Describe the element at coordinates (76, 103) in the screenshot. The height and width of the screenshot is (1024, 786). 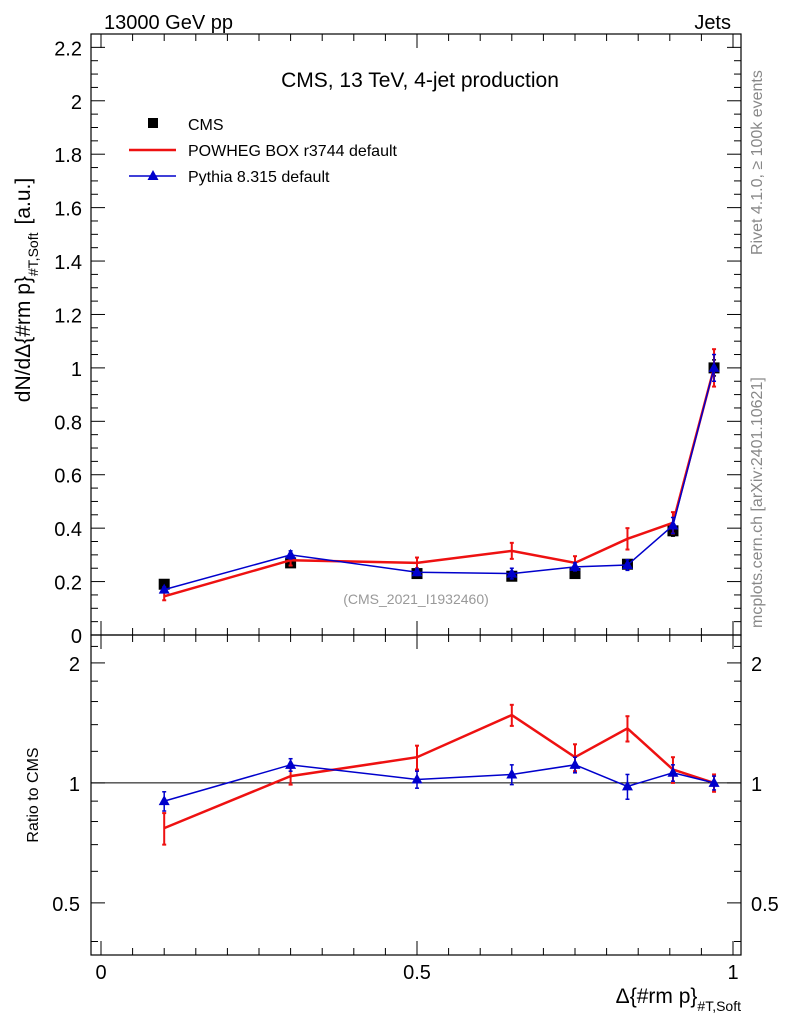
I see `main-ytick-label: 2` at that location.